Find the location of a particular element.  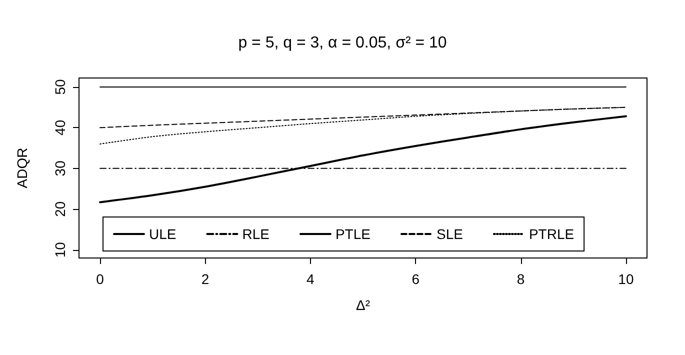

legend-label: PTLE is located at coordinates (352, 234).